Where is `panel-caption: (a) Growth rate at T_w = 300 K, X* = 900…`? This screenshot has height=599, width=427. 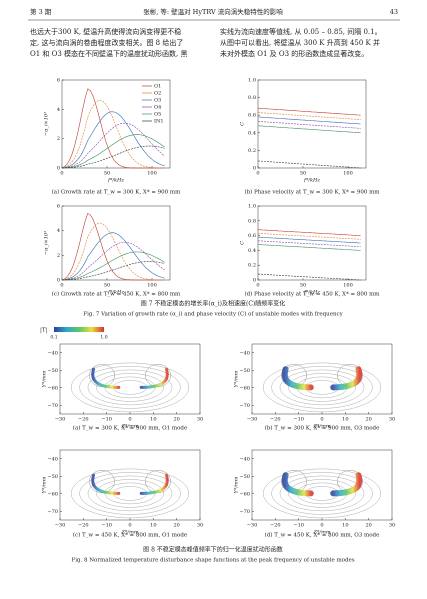 panel-caption: (a) Growth rate at T_w = 300 K, X* = 900… is located at coordinates (117, 192).